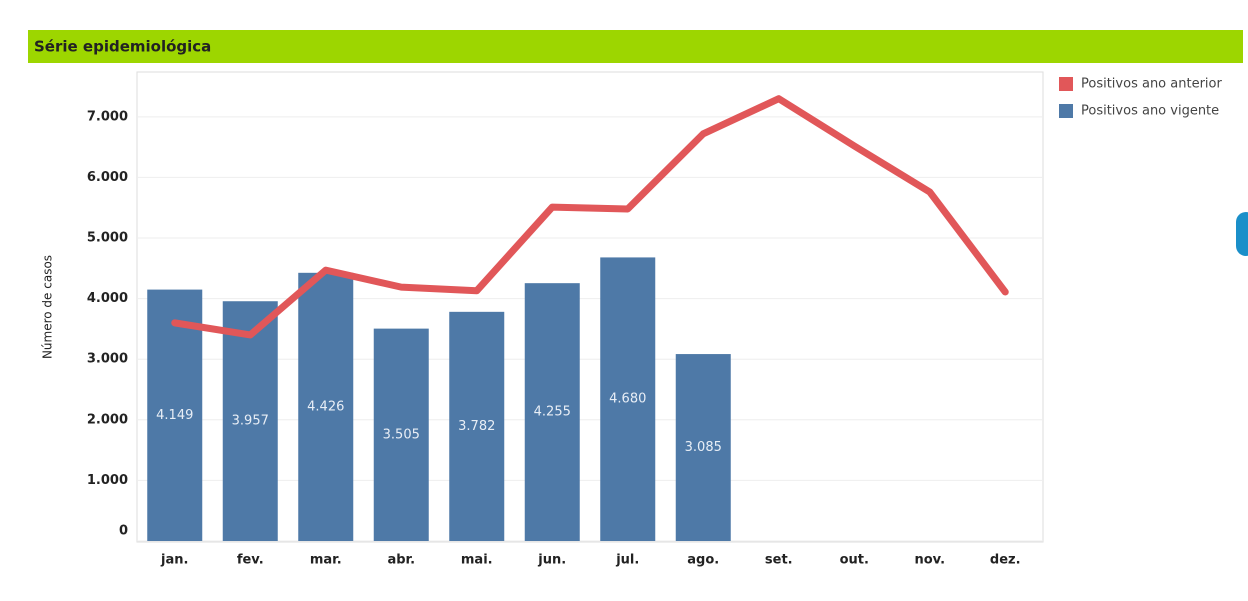 The height and width of the screenshot is (601, 1248). Describe the element at coordinates (1151, 84) in the screenshot. I see `legend-label: Positivos ano anterior` at that location.